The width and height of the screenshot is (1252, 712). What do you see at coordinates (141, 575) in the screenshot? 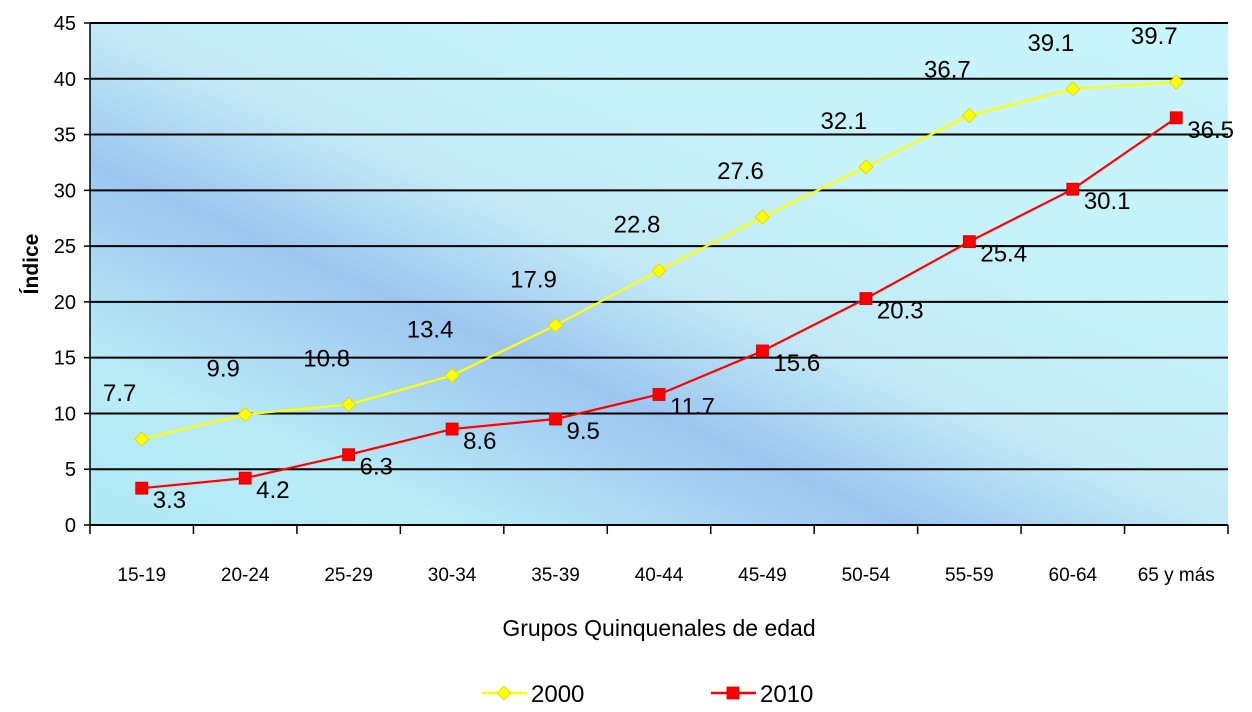
I see `x-tick-label: 15-19` at bounding box center [141, 575].